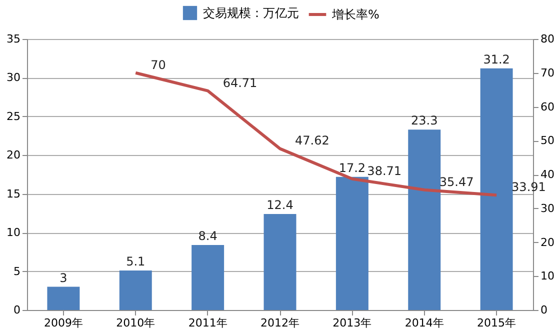 This screenshot has height=332, width=560. I want to click on legend-label: 增长率%, so click(355, 15).